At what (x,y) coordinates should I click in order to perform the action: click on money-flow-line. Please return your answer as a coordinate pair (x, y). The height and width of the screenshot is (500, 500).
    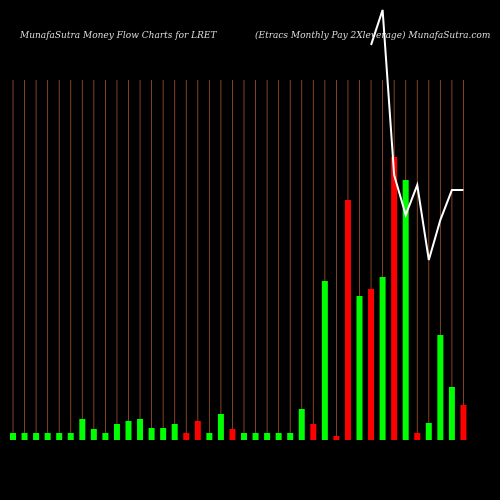
    Looking at the image, I should click on (417, 135).